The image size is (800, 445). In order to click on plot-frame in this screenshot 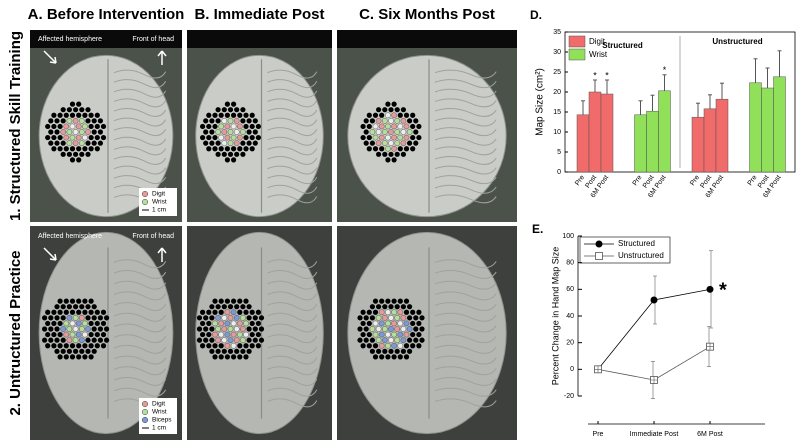, I will do `click(680, 102)`.